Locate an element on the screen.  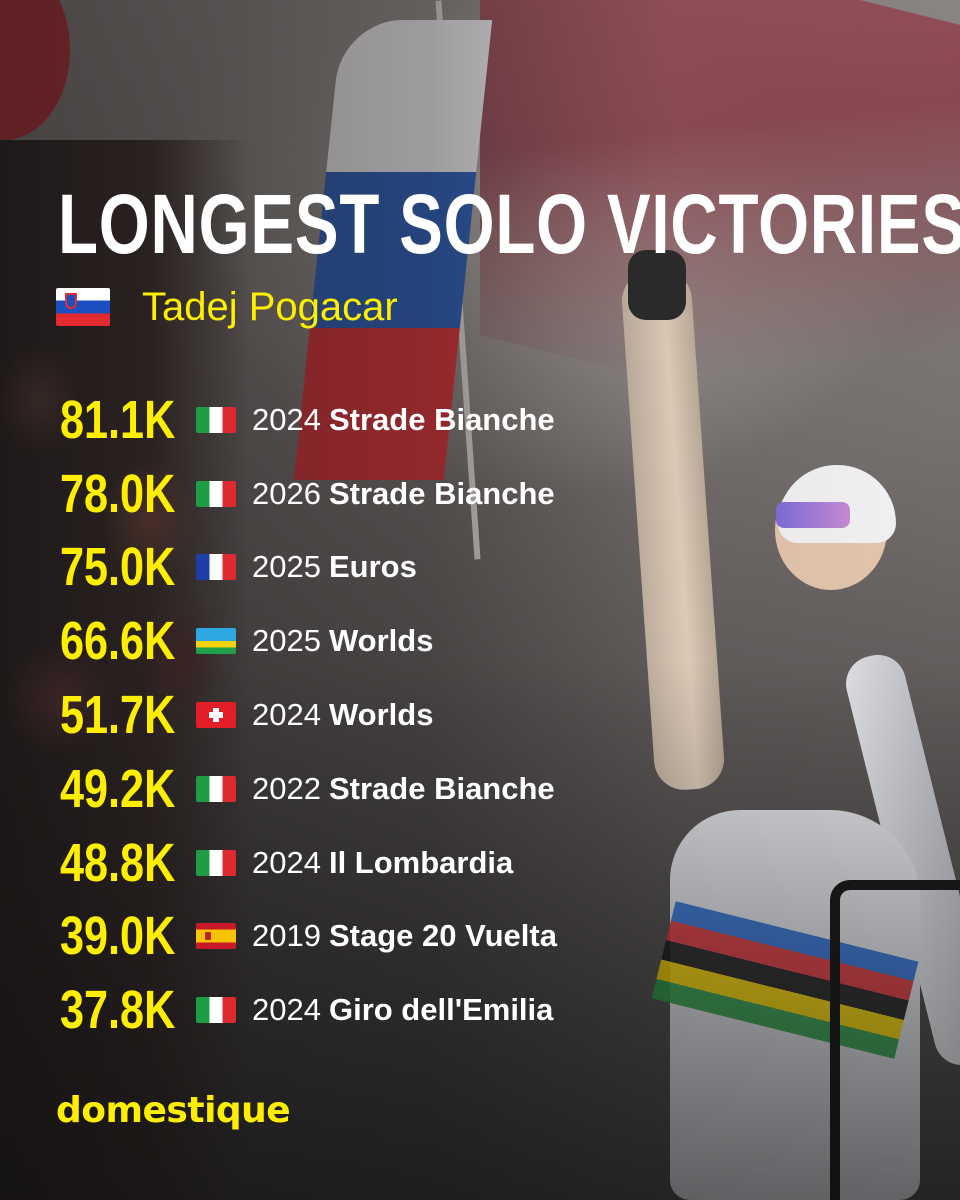
list-item: 49.2K 2022 Strade Bianche is located at coordinates (370, 789).